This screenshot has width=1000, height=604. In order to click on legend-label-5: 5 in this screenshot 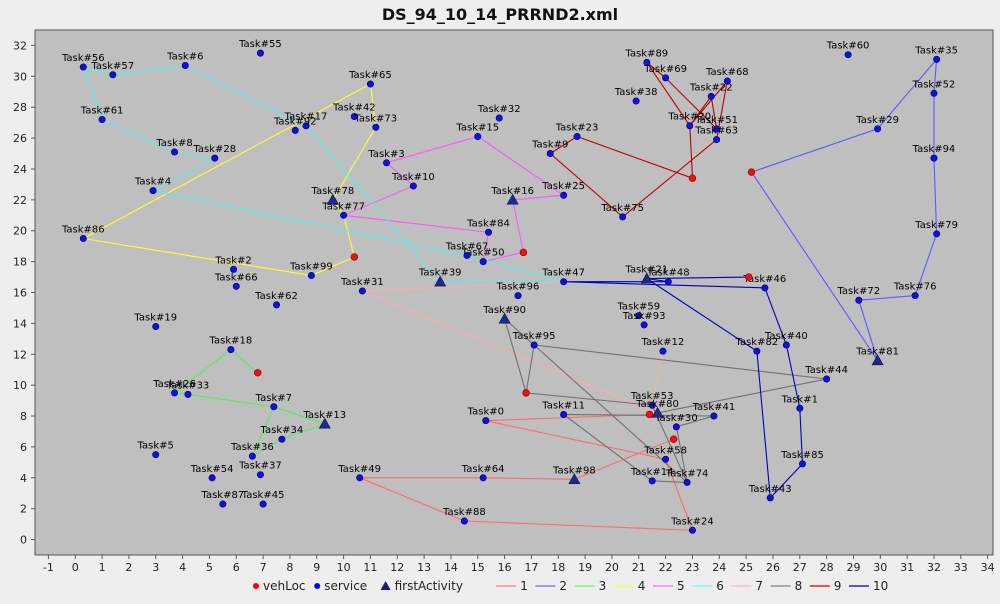, I will do `click(681, 586)`.